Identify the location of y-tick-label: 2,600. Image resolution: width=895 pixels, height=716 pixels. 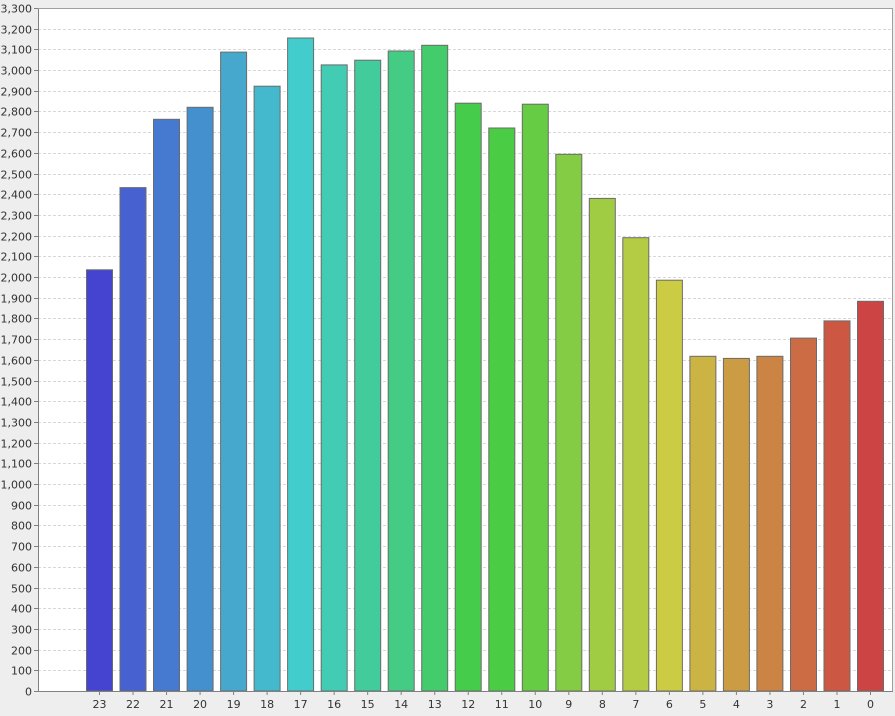
(17, 154).